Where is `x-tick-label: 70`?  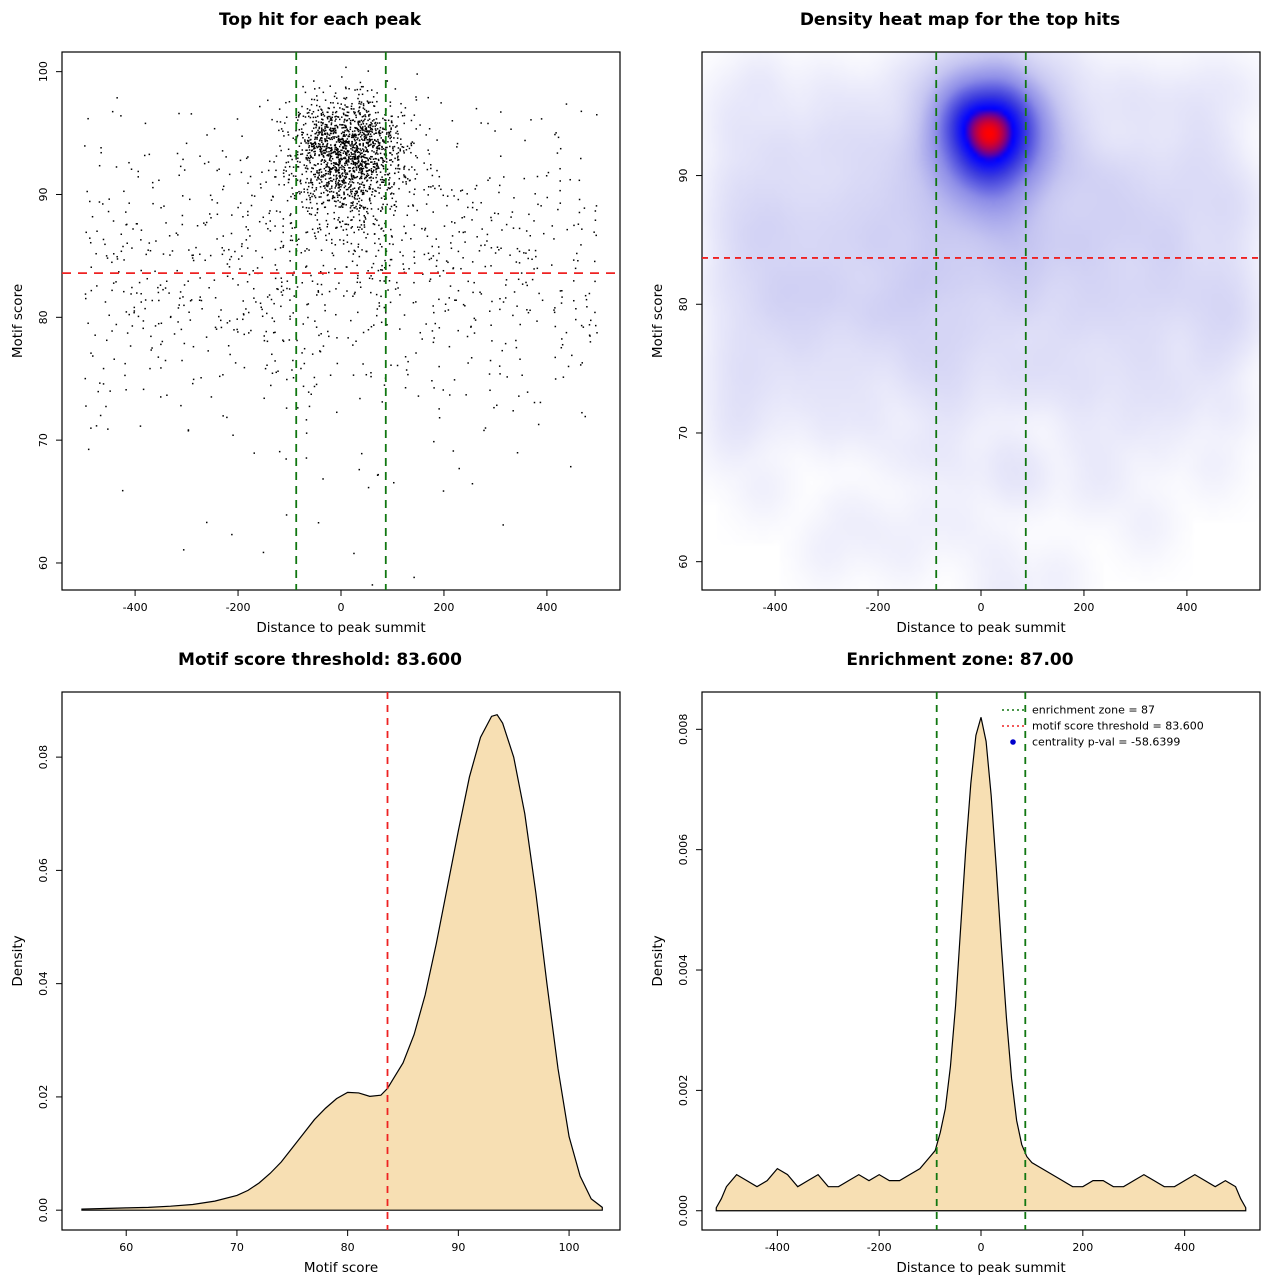 x-tick-label: 70 is located at coordinates (237, 1247).